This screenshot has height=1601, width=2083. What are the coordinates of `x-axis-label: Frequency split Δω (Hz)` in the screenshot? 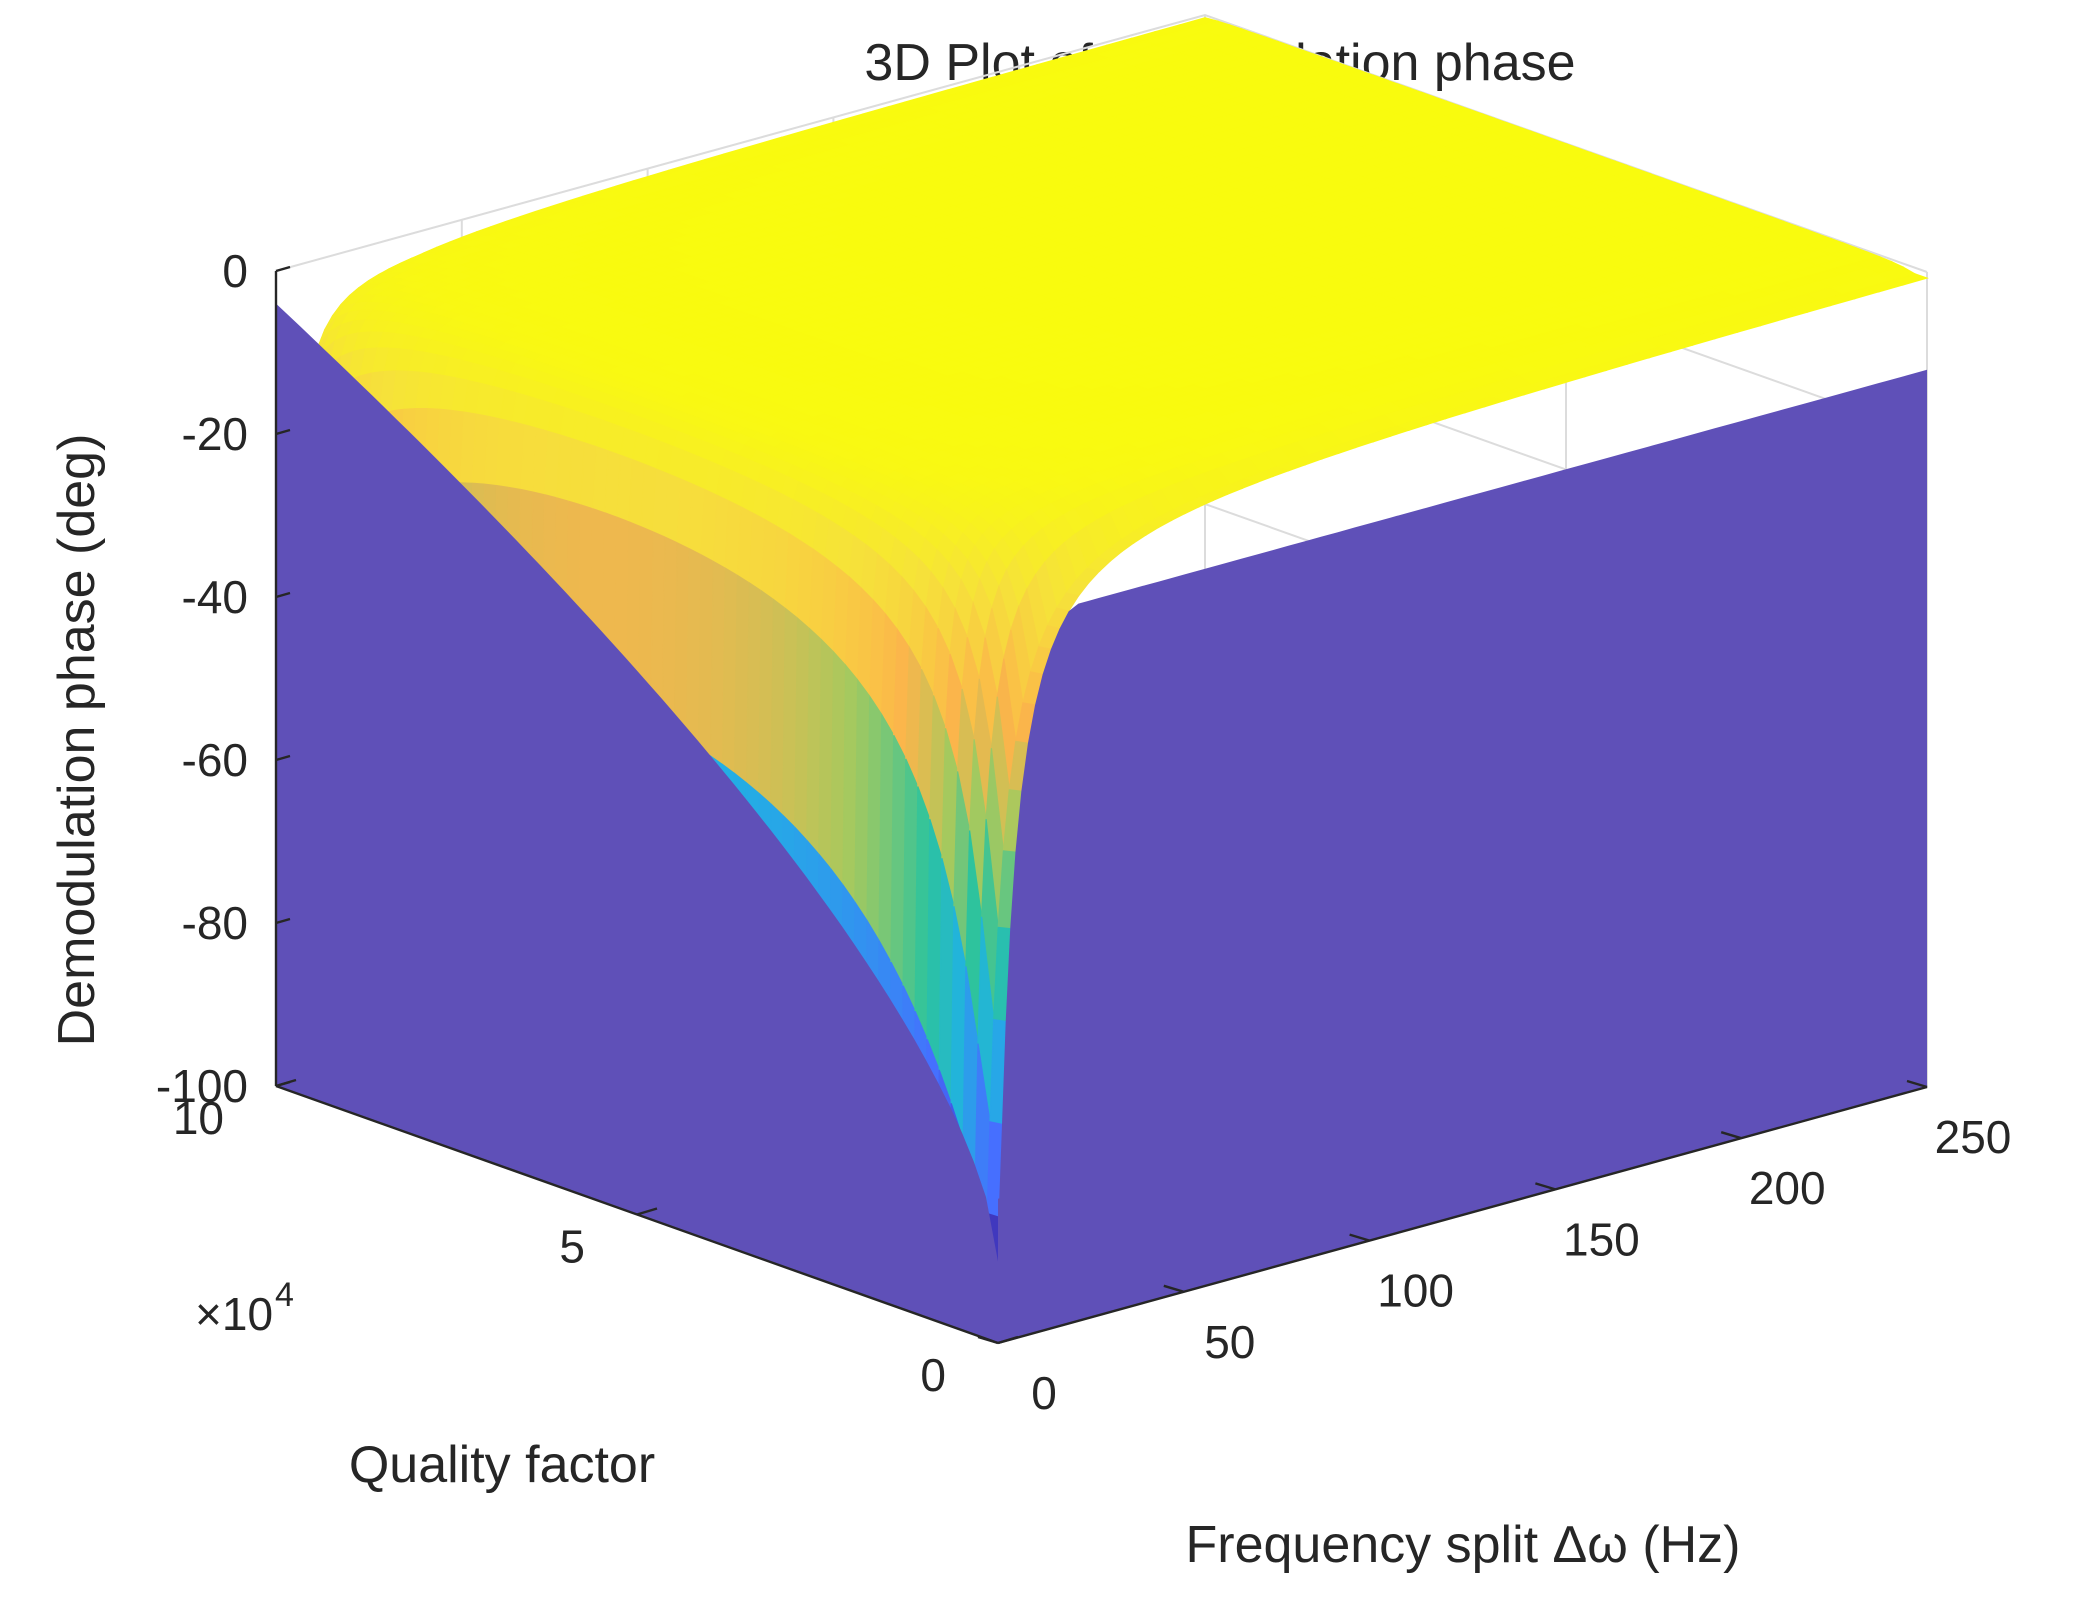 It's located at (1462, 1545).